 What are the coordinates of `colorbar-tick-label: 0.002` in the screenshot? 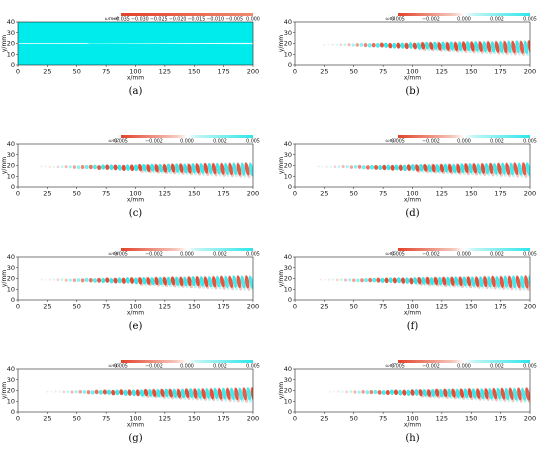 It's located at (497, 367).